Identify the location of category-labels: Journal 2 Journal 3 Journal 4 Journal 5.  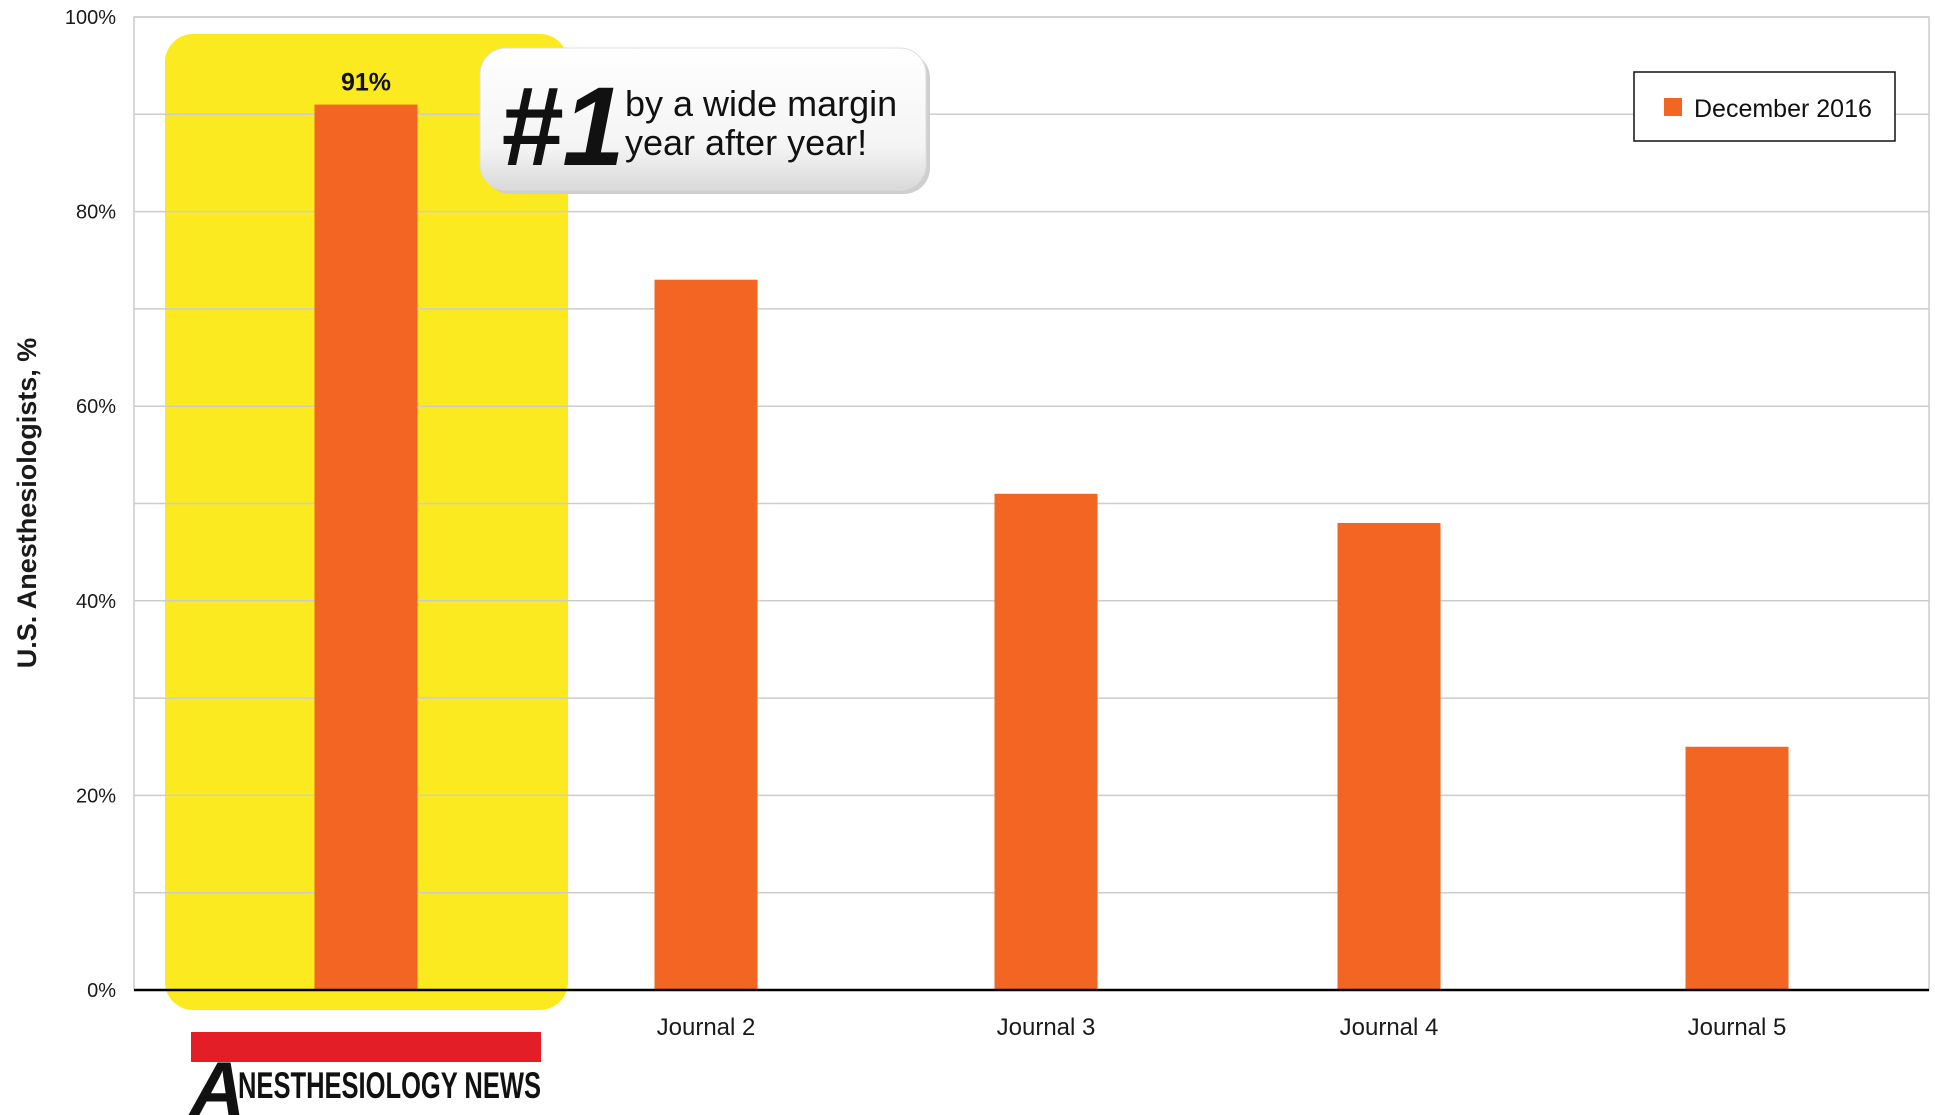
(1222, 1027).